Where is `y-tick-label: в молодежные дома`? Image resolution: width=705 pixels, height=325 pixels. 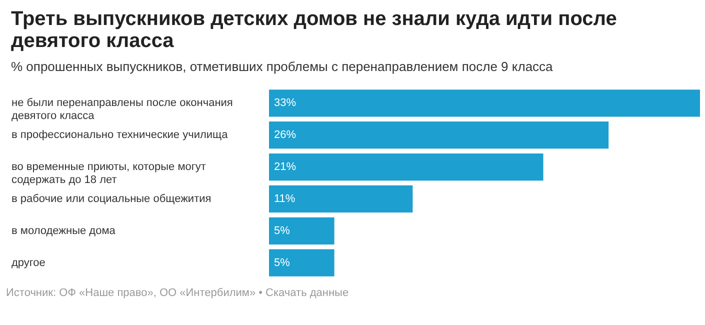 y-tick-label: в молодежные дома is located at coordinates (64, 230).